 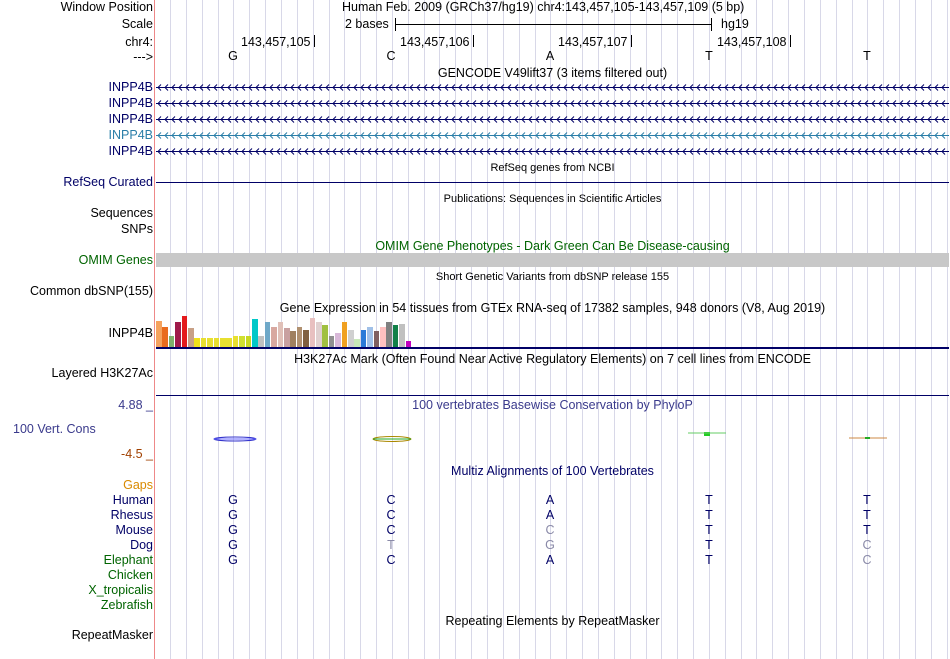 What do you see at coordinates (867, 545) in the screenshot?
I see `alignment-base: C` at bounding box center [867, 545].